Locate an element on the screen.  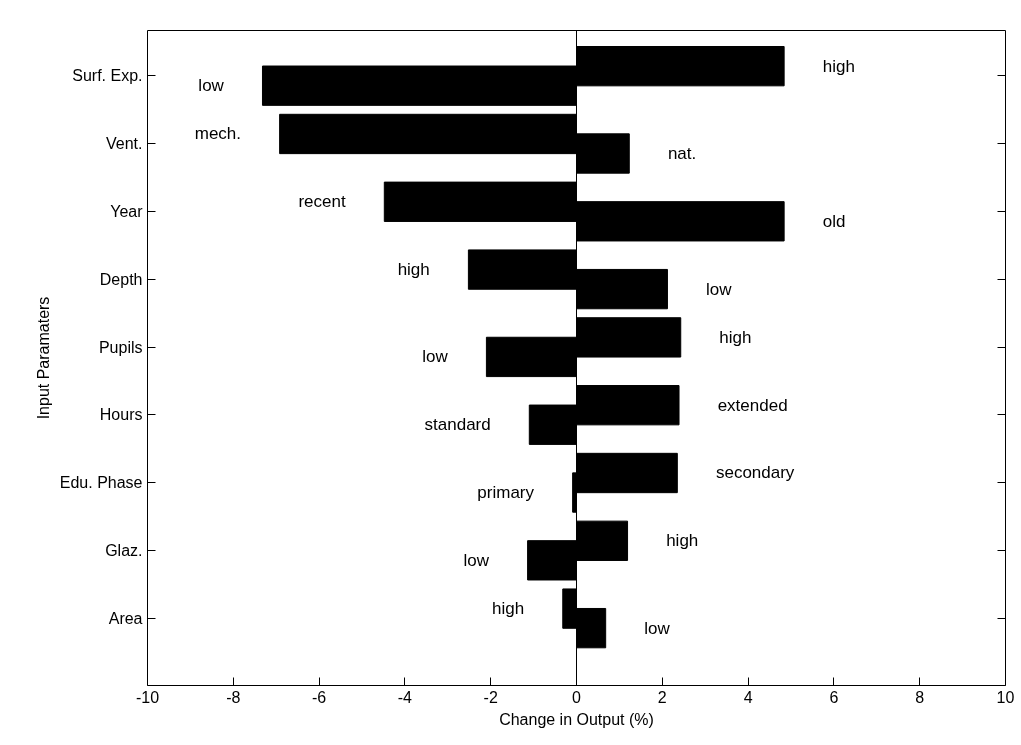
y-tick-label: Hours is located at coordinates (121, 415).